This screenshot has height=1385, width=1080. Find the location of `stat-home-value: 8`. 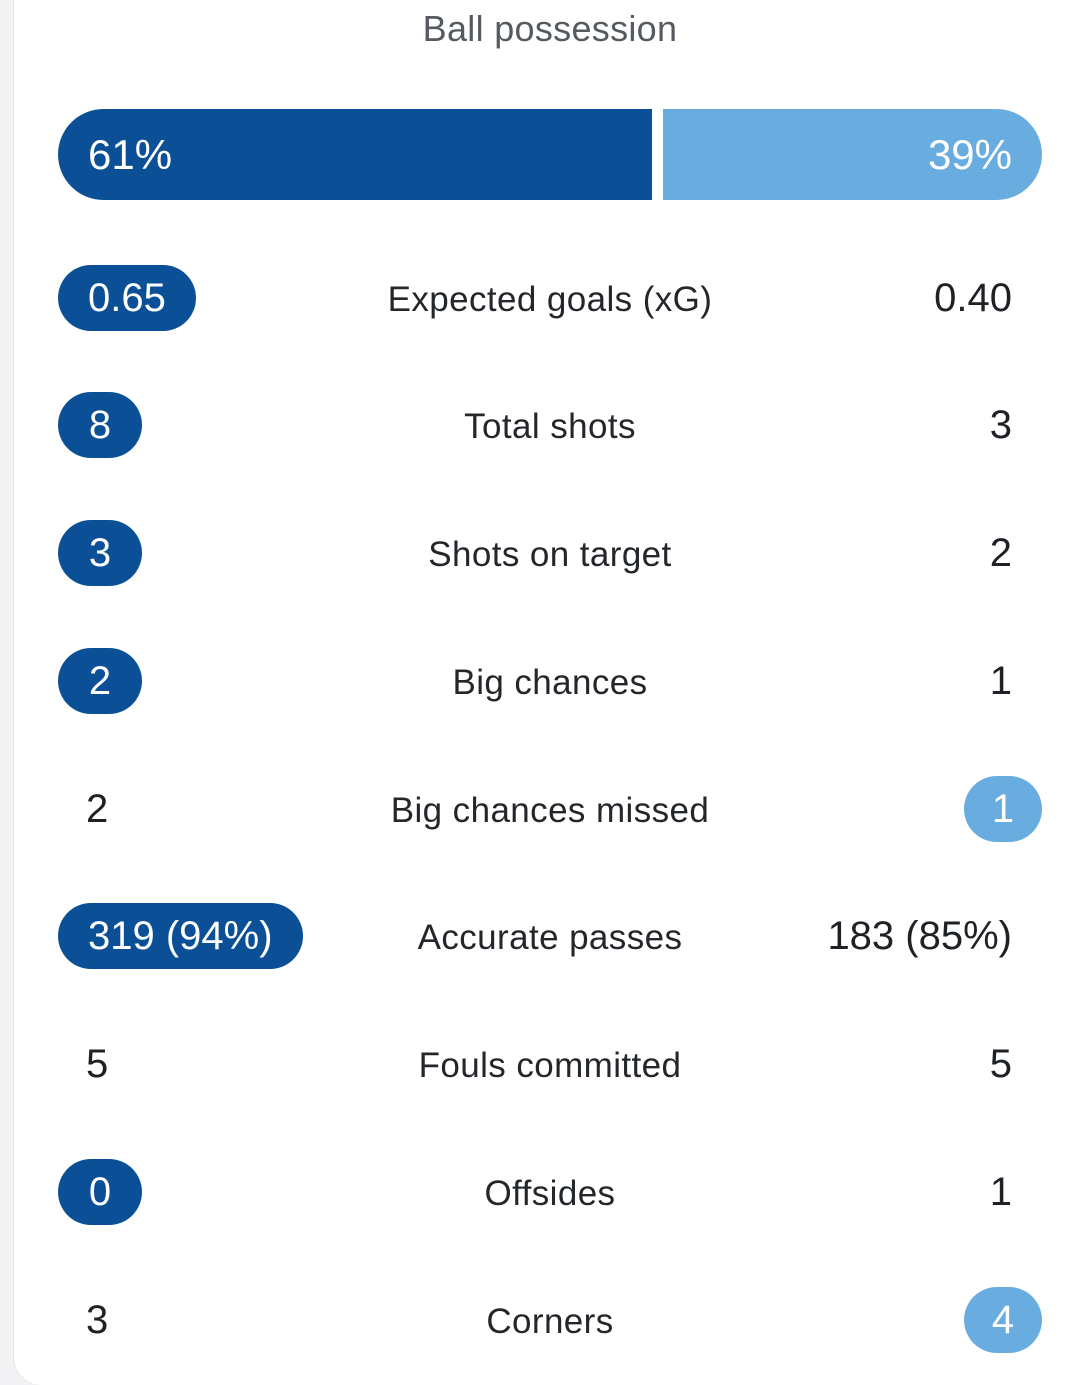

stat-home-value: 8 is located at coordinates (100, 425).